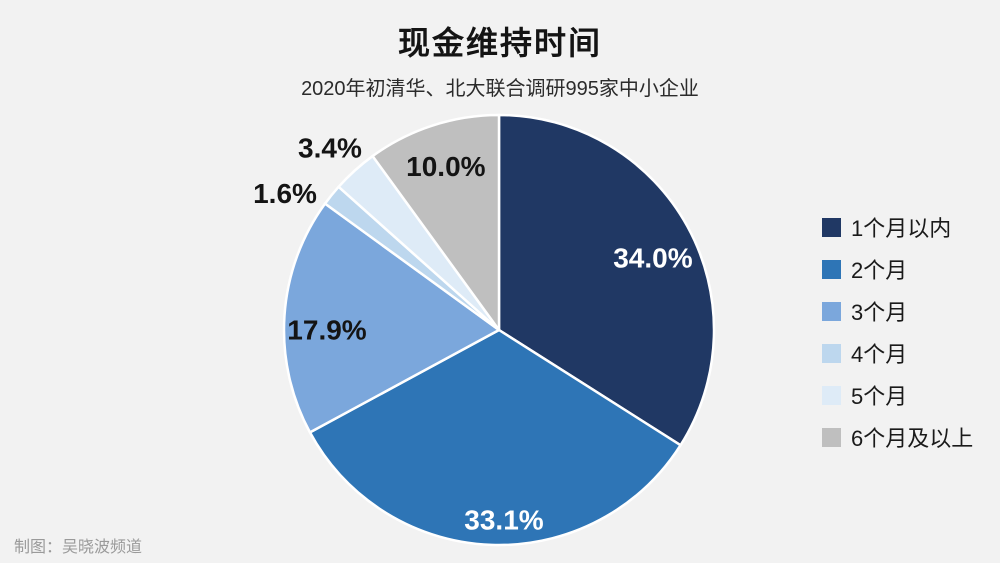  I want to click on legend-item-3: 3个月, so click(897, 311).